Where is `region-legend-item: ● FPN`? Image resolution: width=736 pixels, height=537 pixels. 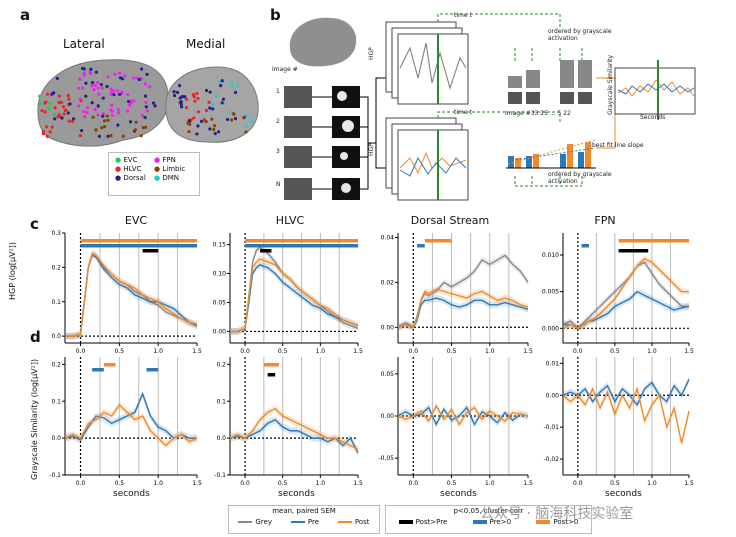 region-legend-item: ● FPN is located at coordinates (173, 160).